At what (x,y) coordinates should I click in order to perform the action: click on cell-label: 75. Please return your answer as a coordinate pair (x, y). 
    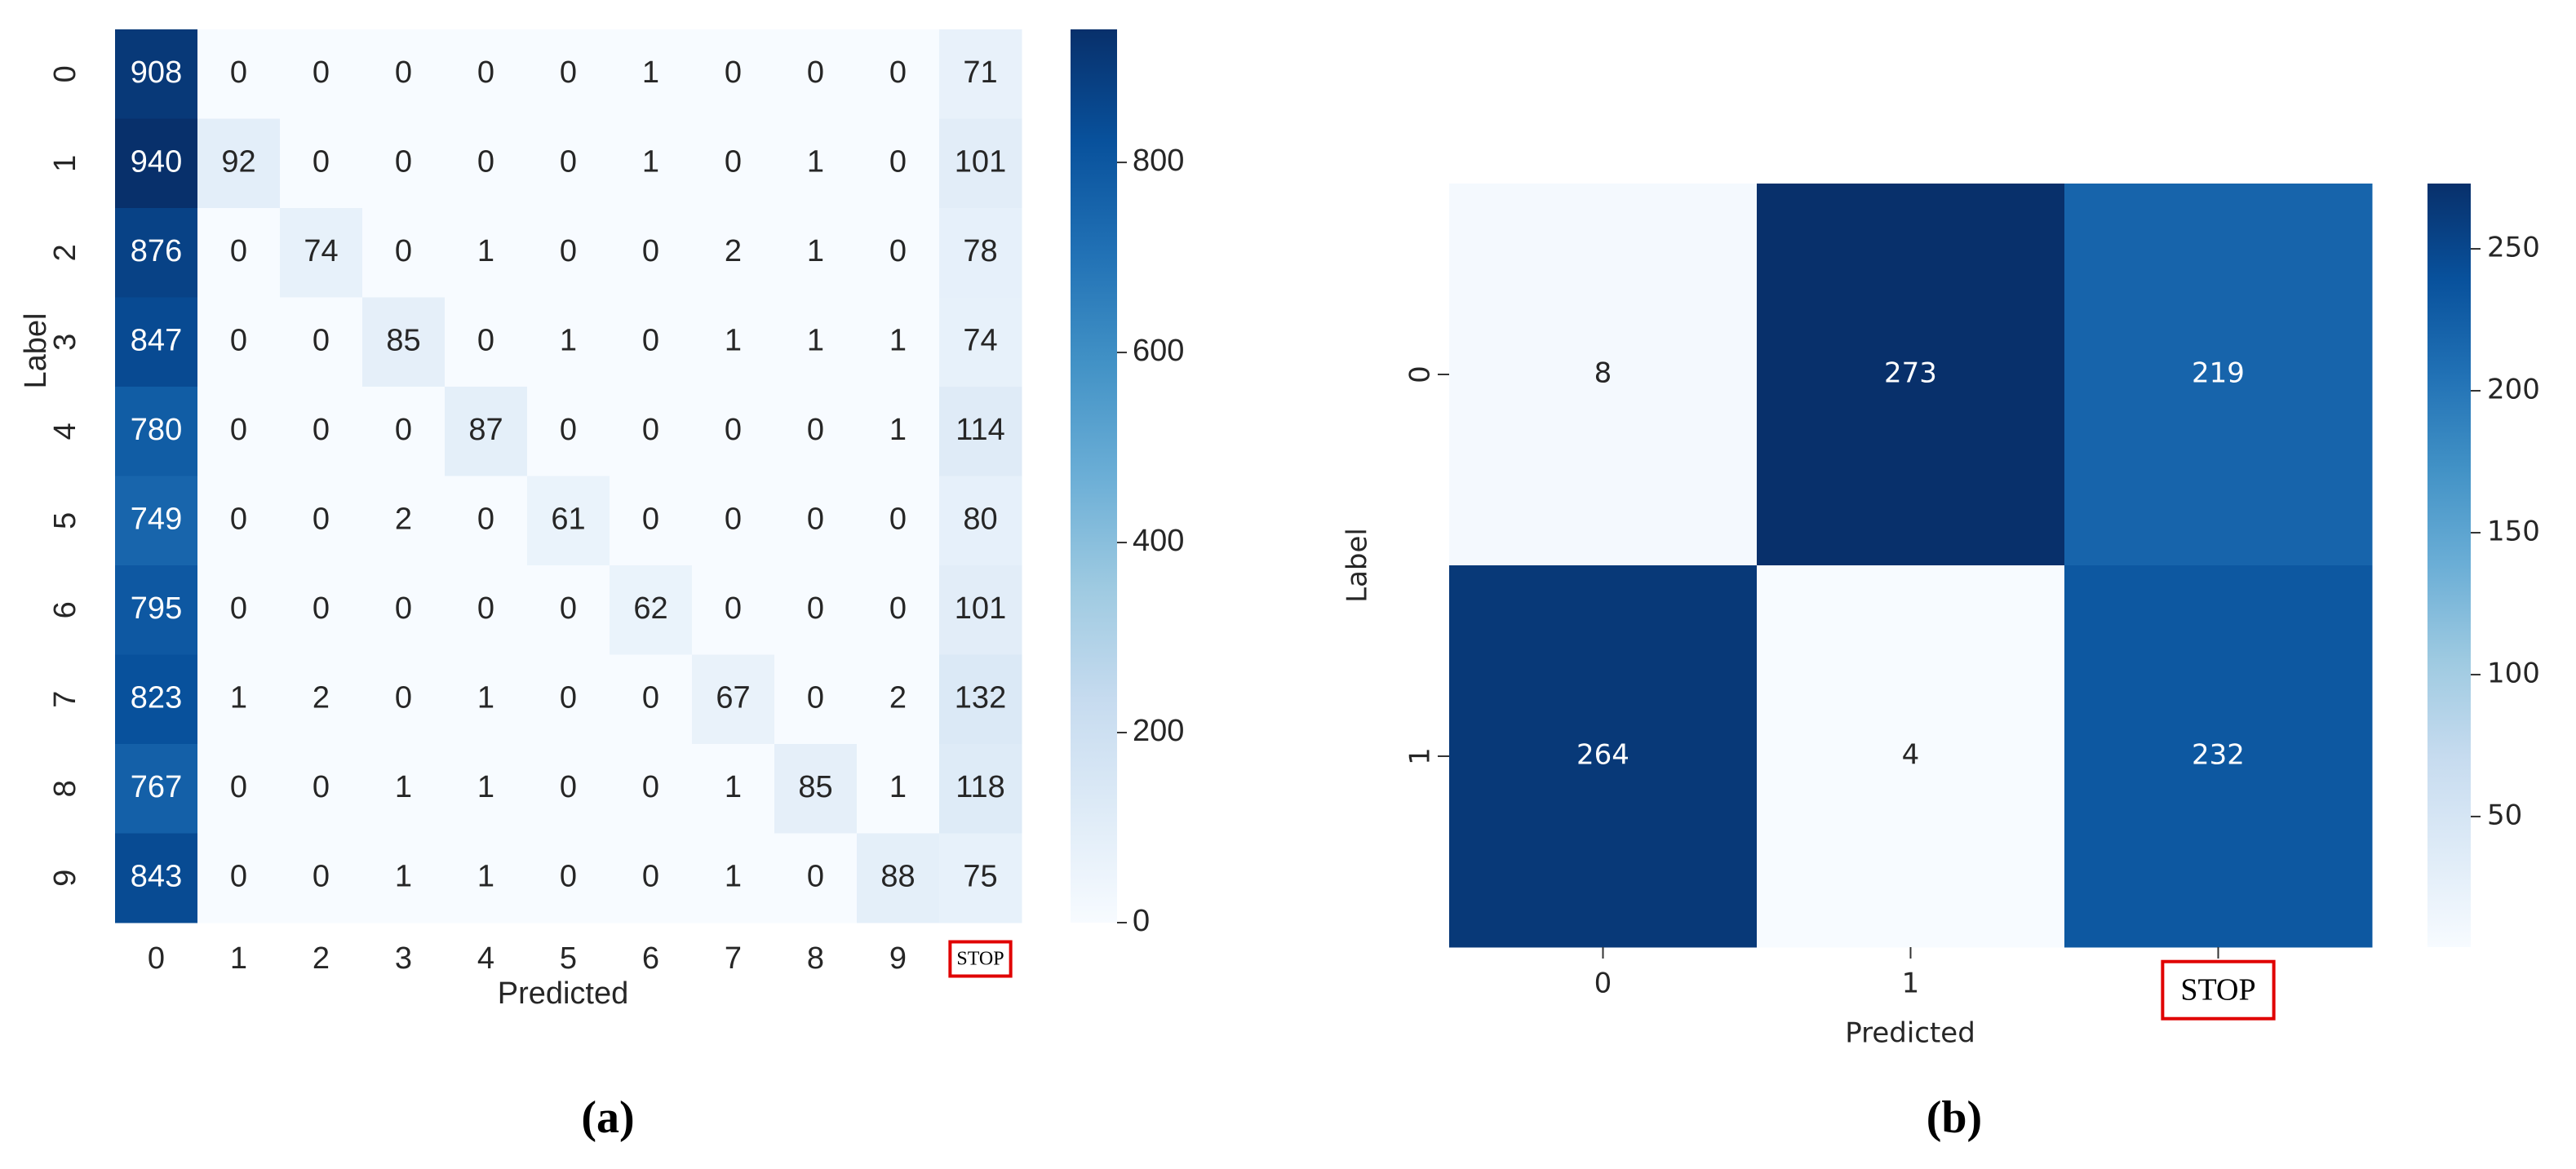
    Looking at the image, I should click on (980, 876).